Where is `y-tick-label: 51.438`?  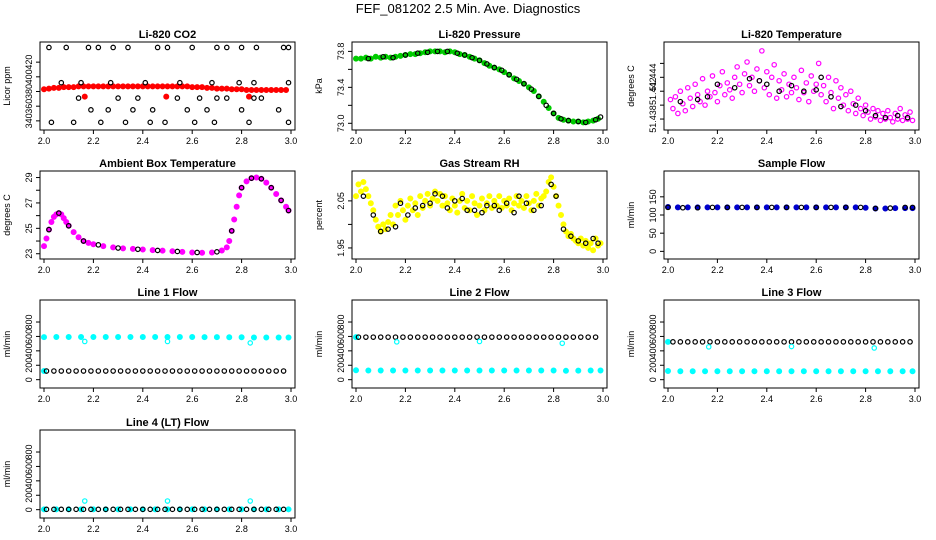 y-tick-label: 51.438 is located at coordinates (653, 119).